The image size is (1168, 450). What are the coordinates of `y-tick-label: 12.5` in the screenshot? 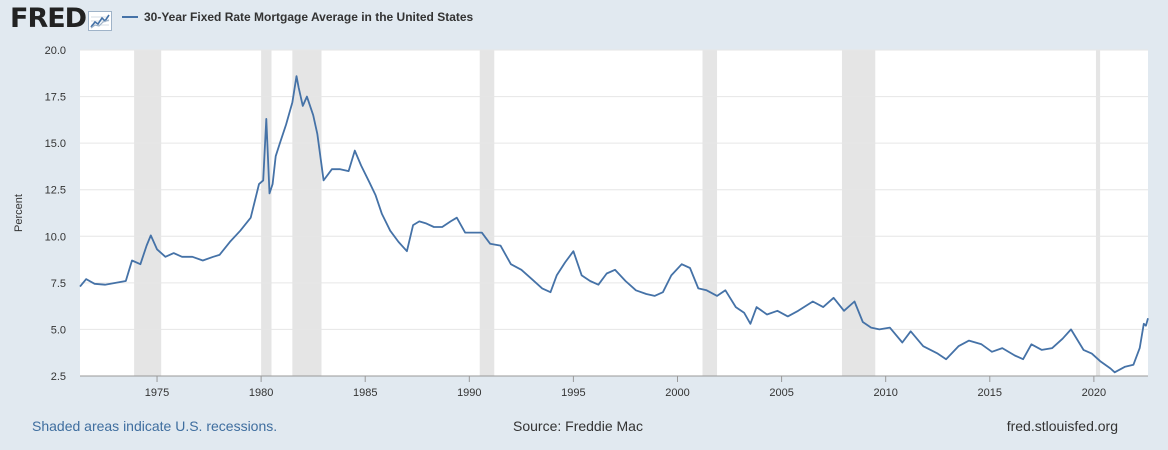 It's located at (55, 191).